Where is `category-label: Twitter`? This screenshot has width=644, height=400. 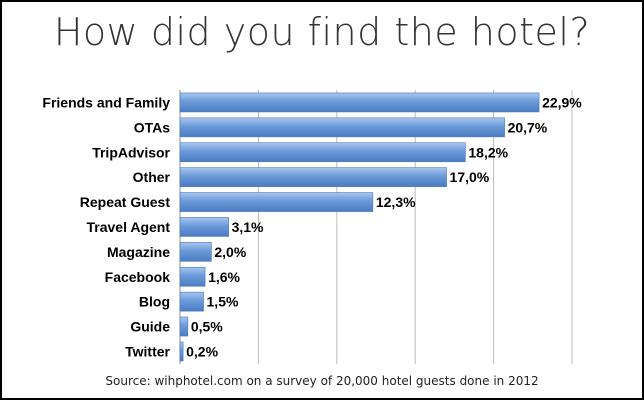
category-label: Twitter is located at coordinates (147, 351).